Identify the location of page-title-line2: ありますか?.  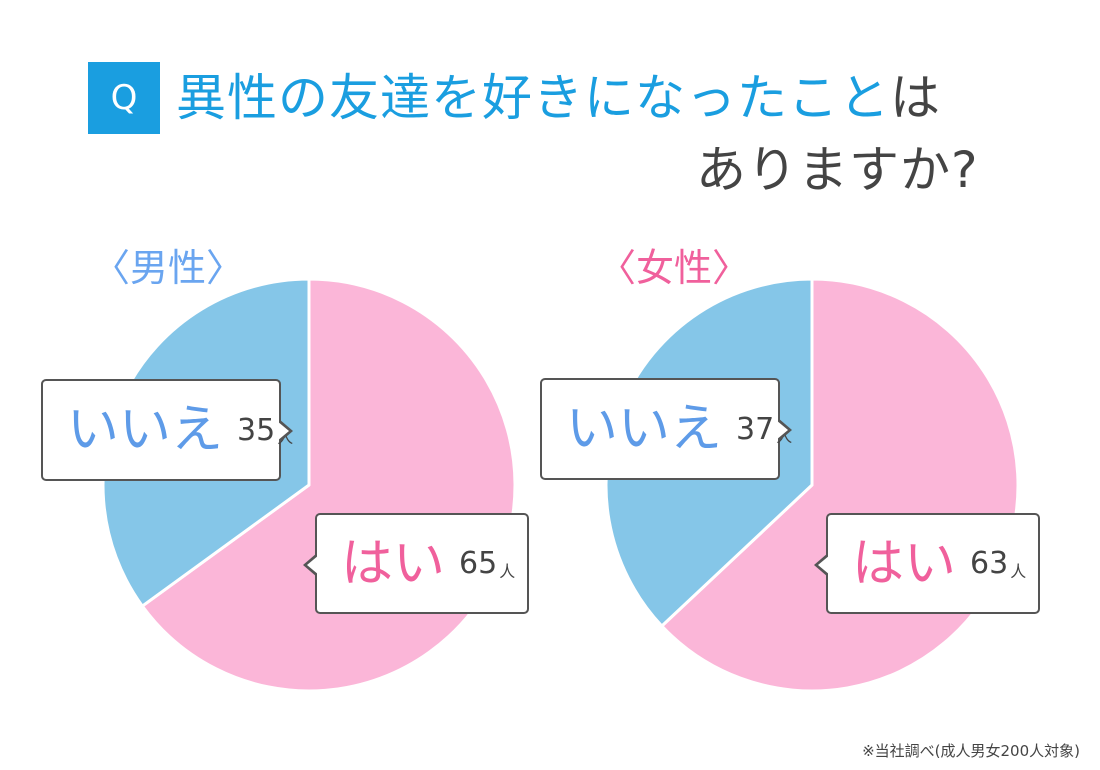
(837, 170).